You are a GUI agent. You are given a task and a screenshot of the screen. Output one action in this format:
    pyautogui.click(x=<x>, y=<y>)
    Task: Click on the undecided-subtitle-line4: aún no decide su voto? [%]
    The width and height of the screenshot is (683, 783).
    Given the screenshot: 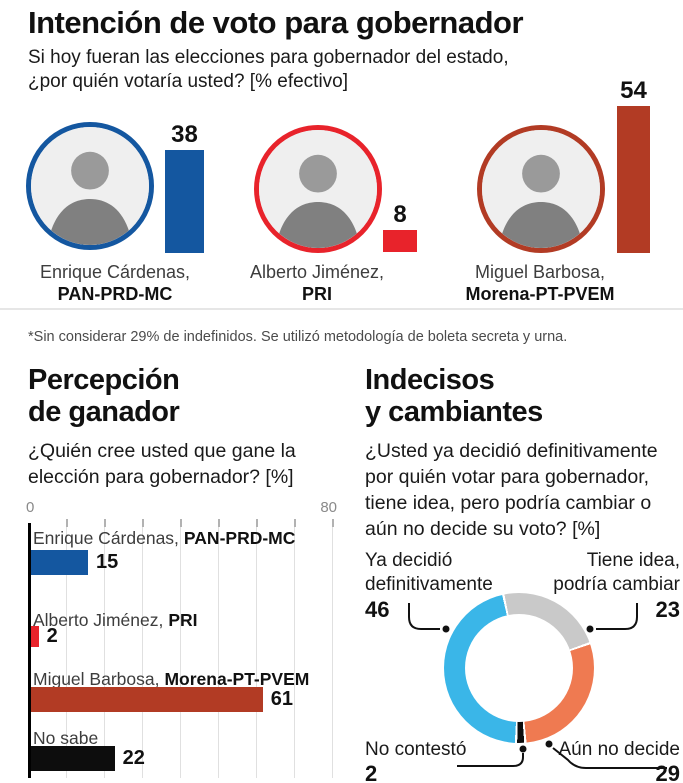 What is the action you would take?
    pyautogui.click(x=483, y=529)
    